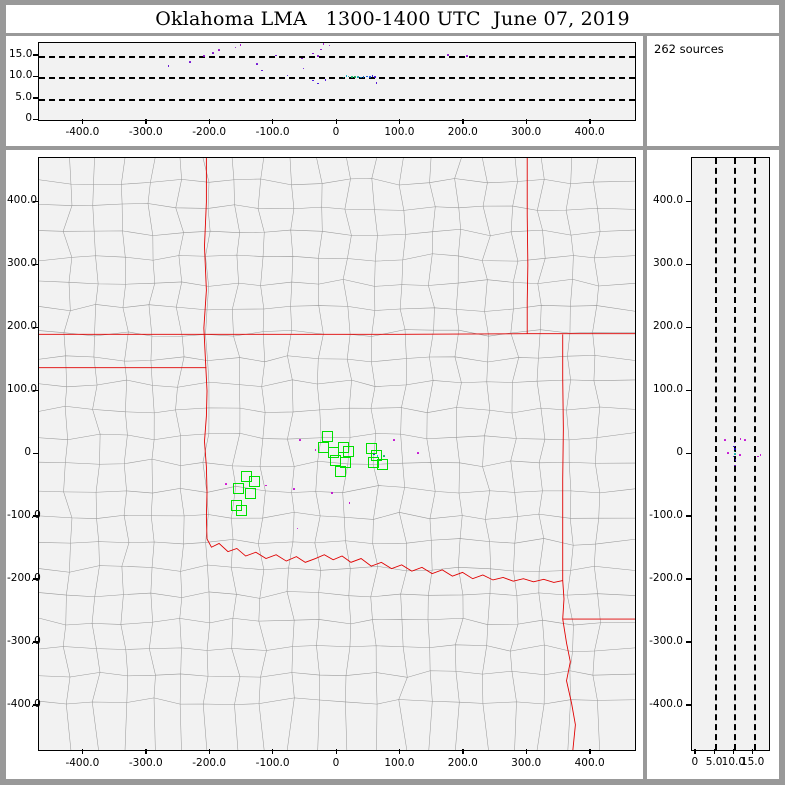 The image size is (785, 785). What do you see at coordinates (24, 577) in the screenshot?
I see `y-tick-label: -200.0` at bounding box center [24, 577].